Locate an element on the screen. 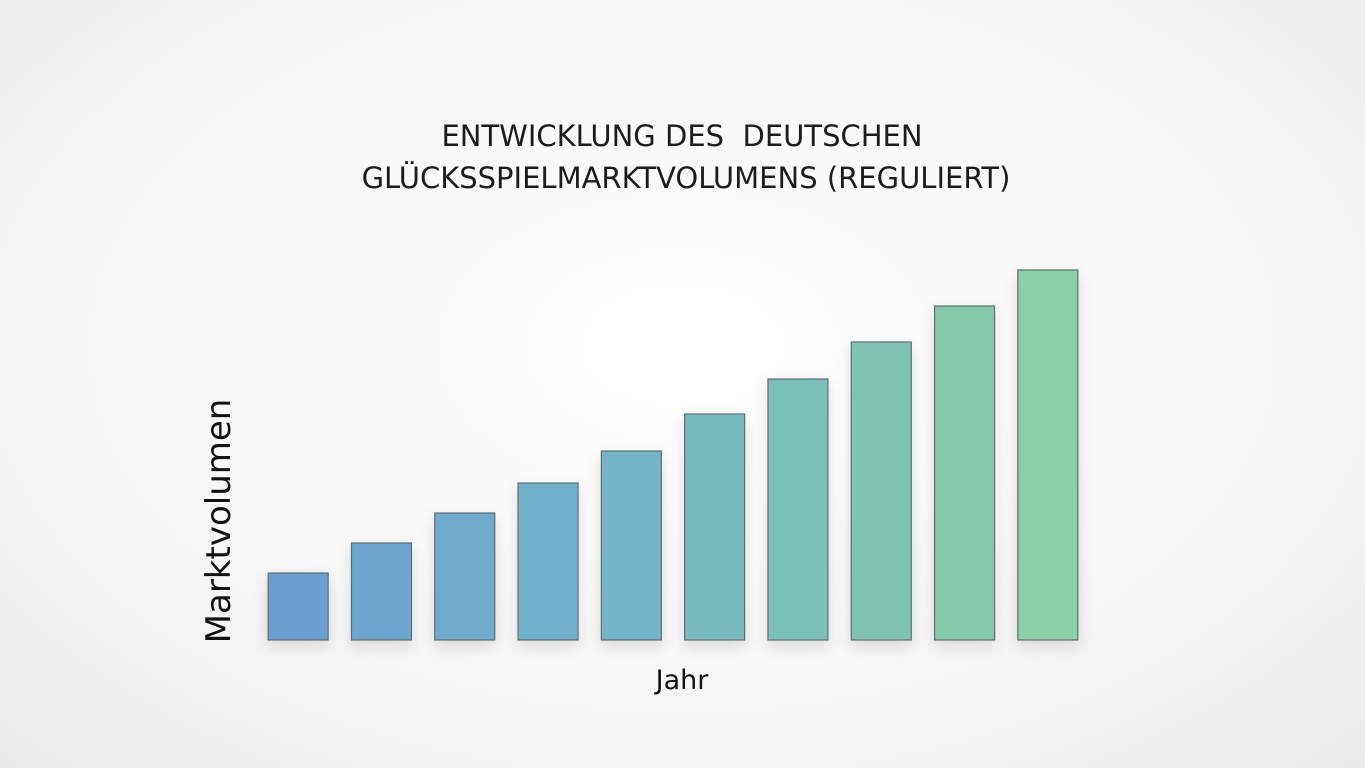  chart-title: ENTWICKLUNG DES DEUTSCHEN is located at coordinates (681, 136).